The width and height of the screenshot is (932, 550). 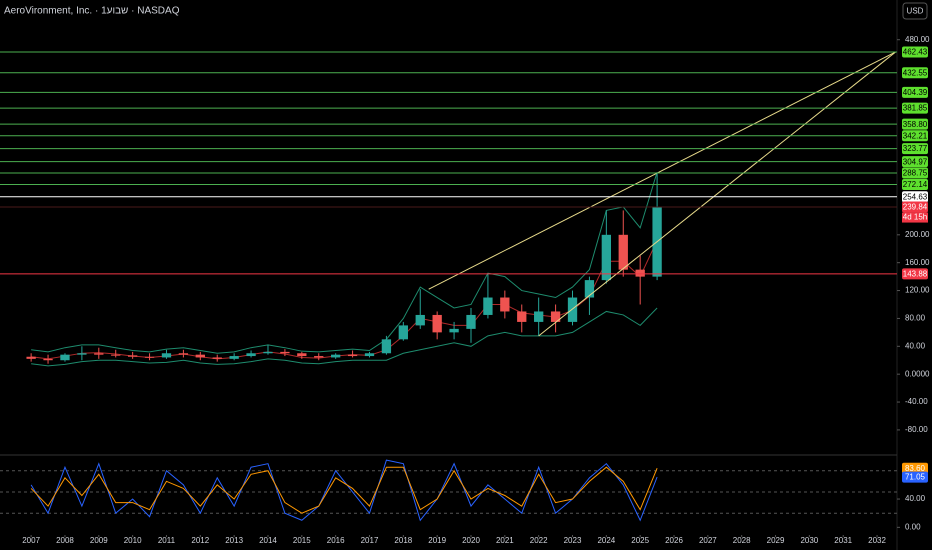 What do you see at coordinates (917, 262) in the screenshot?
I see `y-tick-label: 160.00` at bounding box center [917, 262].